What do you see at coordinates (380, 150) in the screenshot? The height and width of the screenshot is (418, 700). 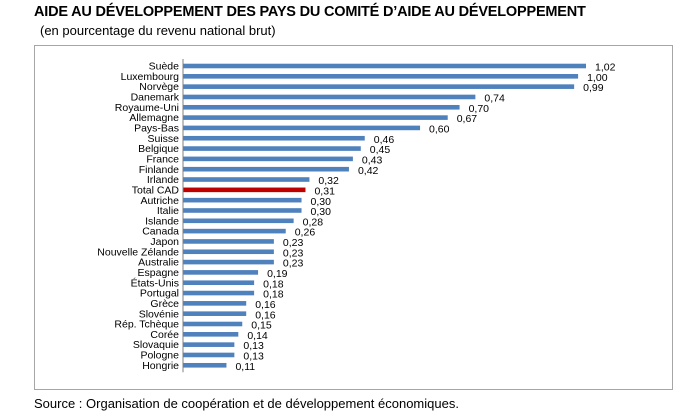 I see `value-label-belgique: 0,45` at bounding box center [380, 150].